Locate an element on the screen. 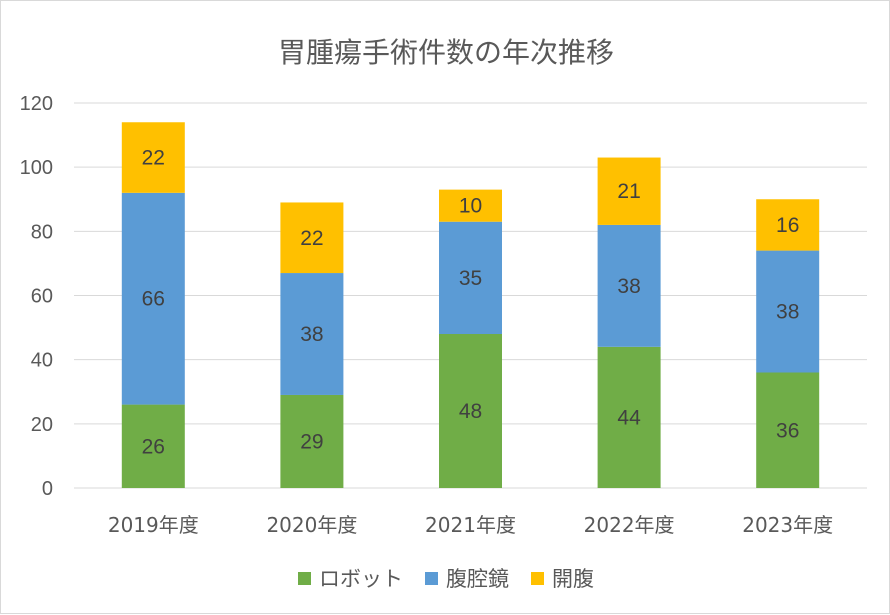 The image size is (890, 615). legend-item-laparoscopic: 腹腔鏡 is located at coordinates (467, 578).